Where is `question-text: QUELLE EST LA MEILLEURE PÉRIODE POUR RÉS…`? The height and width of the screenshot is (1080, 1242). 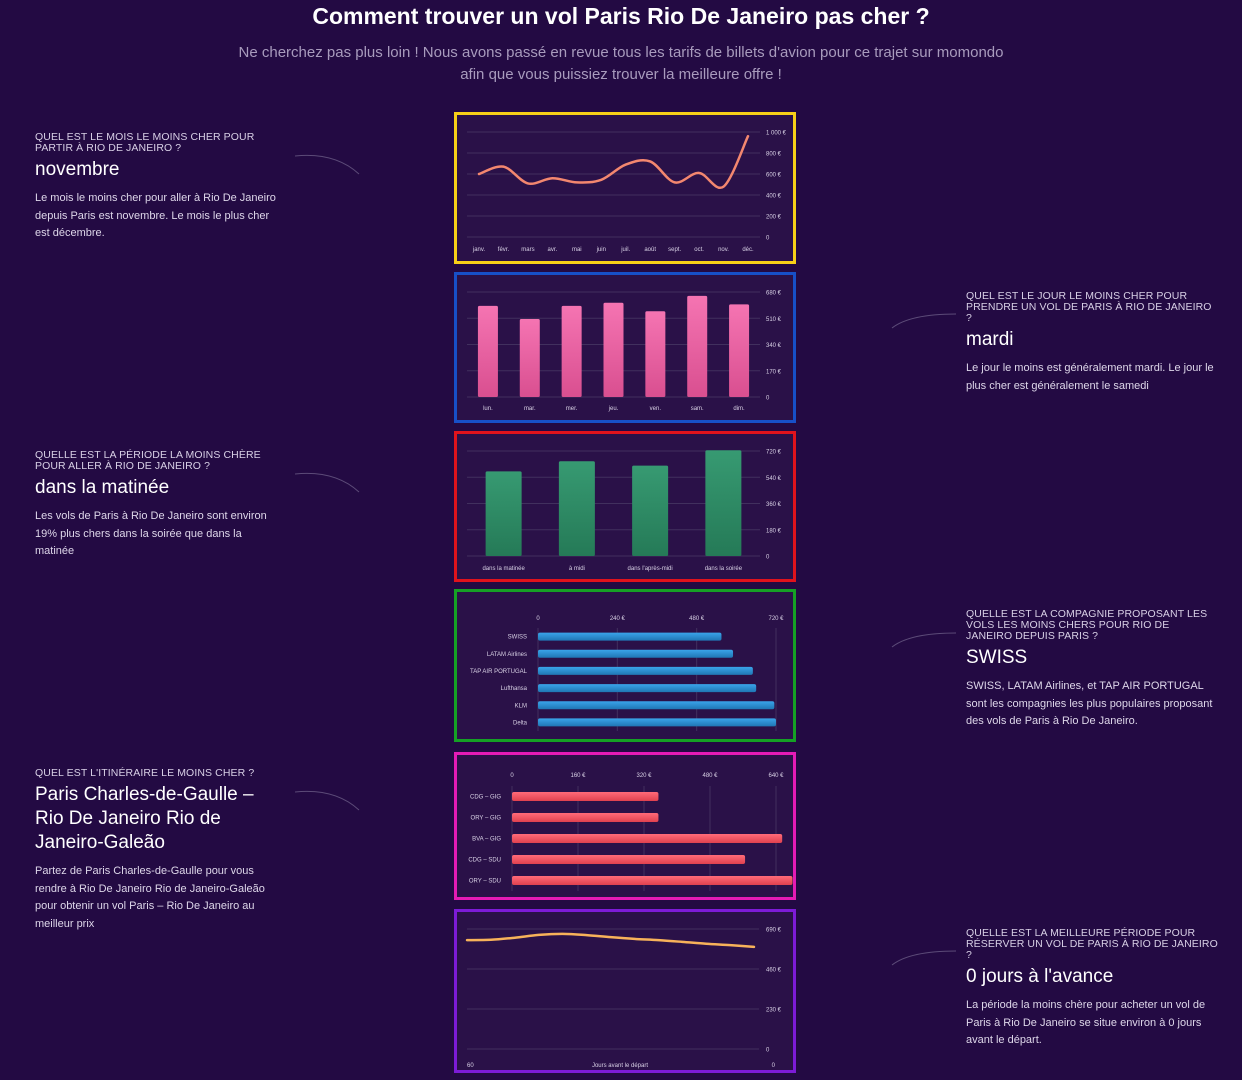
question-text: QUELLE EST LA MEILLEURE PÉRIODE POUR RÉS… is located at coordinates (1092, 944).